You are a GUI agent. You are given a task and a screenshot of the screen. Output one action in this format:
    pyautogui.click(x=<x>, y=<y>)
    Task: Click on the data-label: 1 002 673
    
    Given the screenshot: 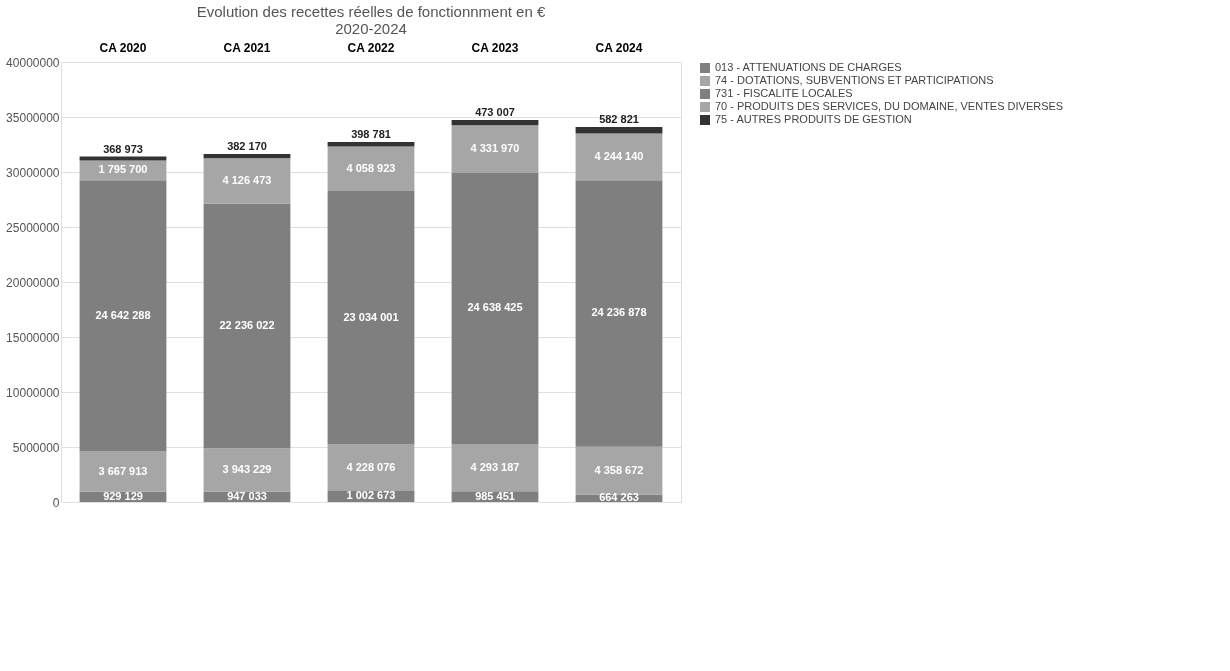 What is the action you would take?
    pyautogui.click(x=371, y=495)
    